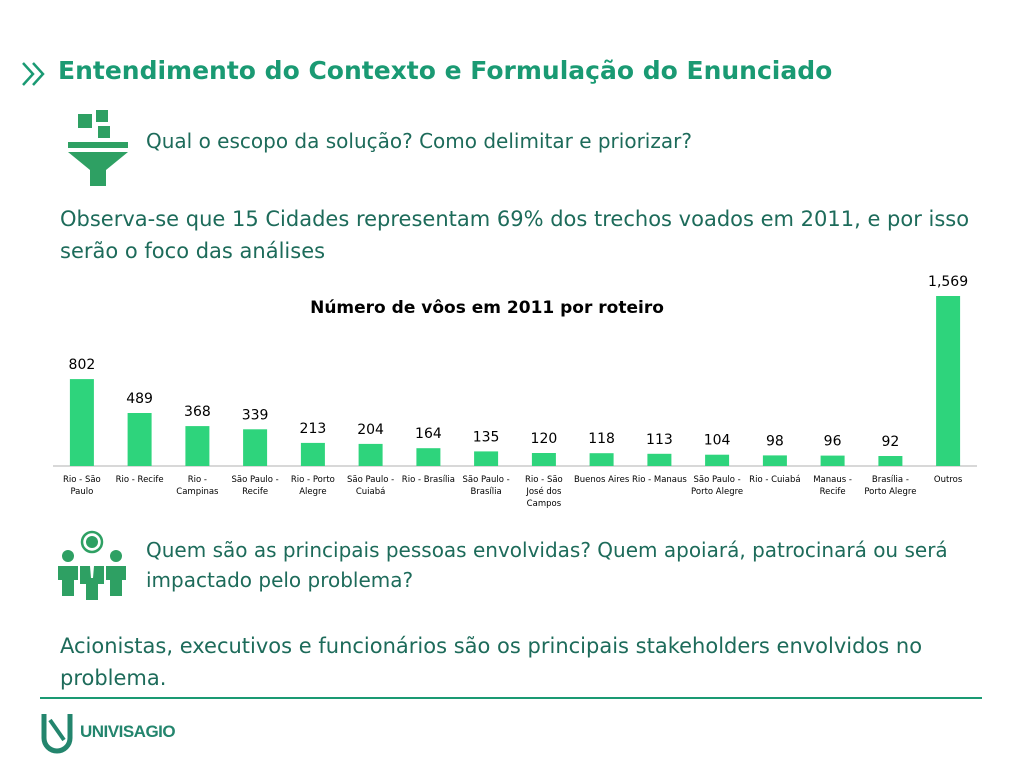 This screenshot has width=1024, height=768. Describe the element at coordinates (775, 441) in the screenshot. I see `chart-value-label: 98` at that location.